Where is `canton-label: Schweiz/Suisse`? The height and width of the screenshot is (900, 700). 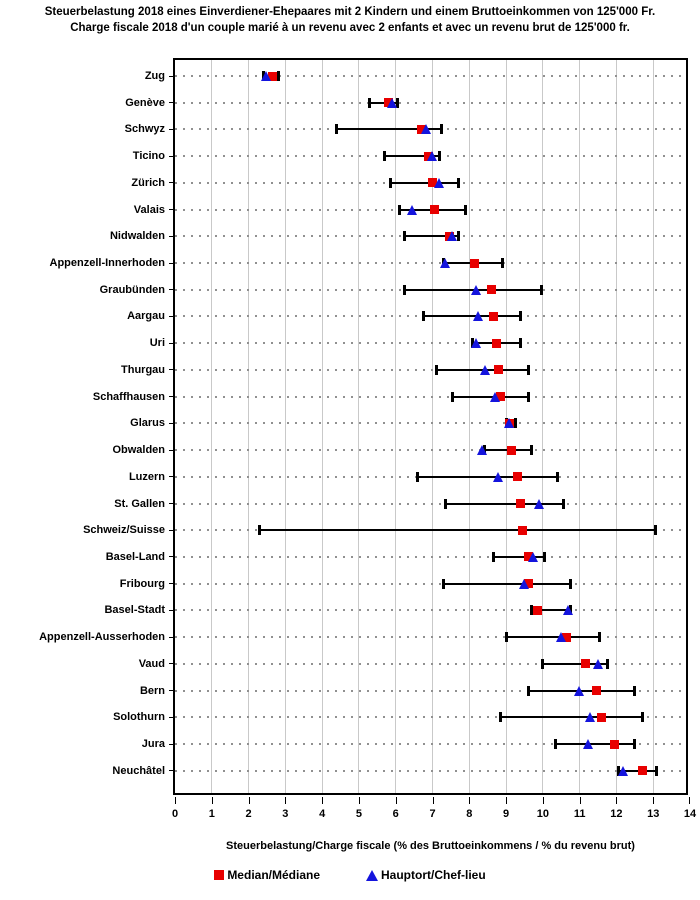 canton-label: Schweiz/Suisse is located at coordinates (124, 530).